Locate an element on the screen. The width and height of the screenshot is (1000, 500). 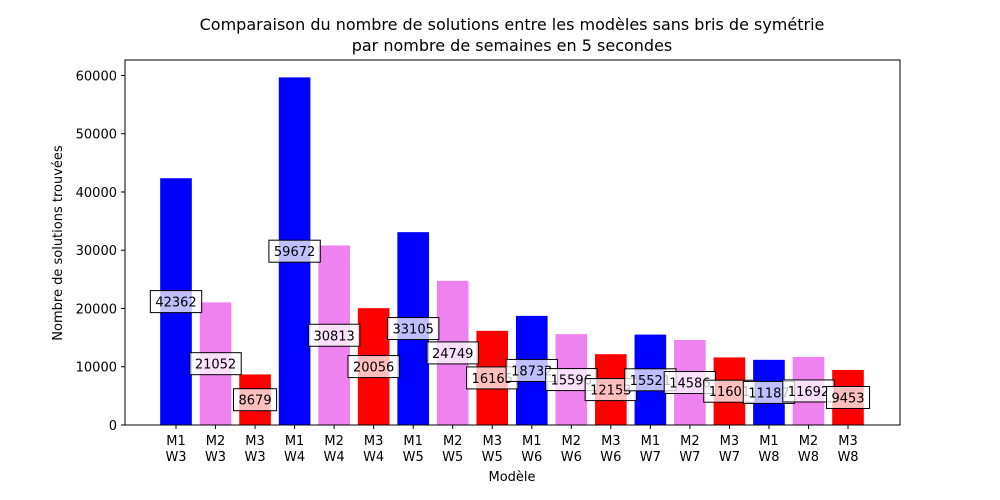
value-label: 21052 is located at coordinates (215, 365).